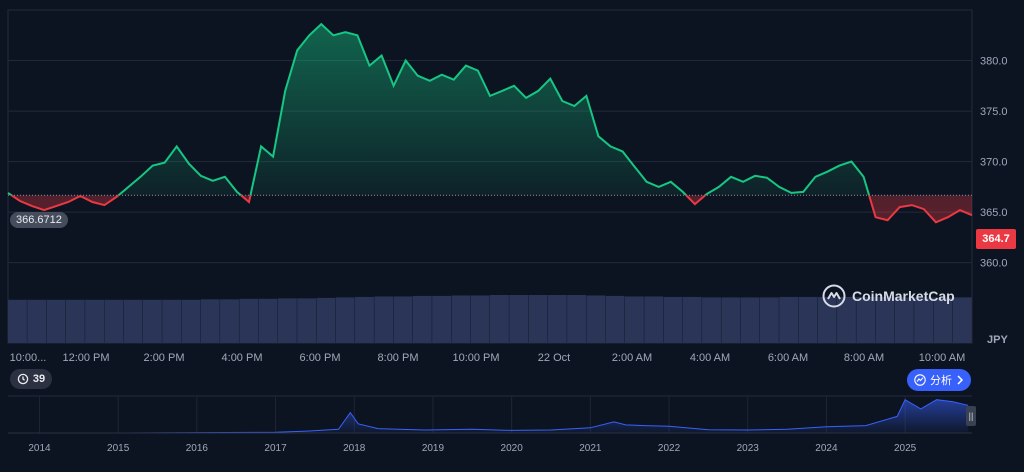  Describe the element at coordinates (320, 358) in the screenshot. I see `x-tick-label: 6:00 PM` at that location.